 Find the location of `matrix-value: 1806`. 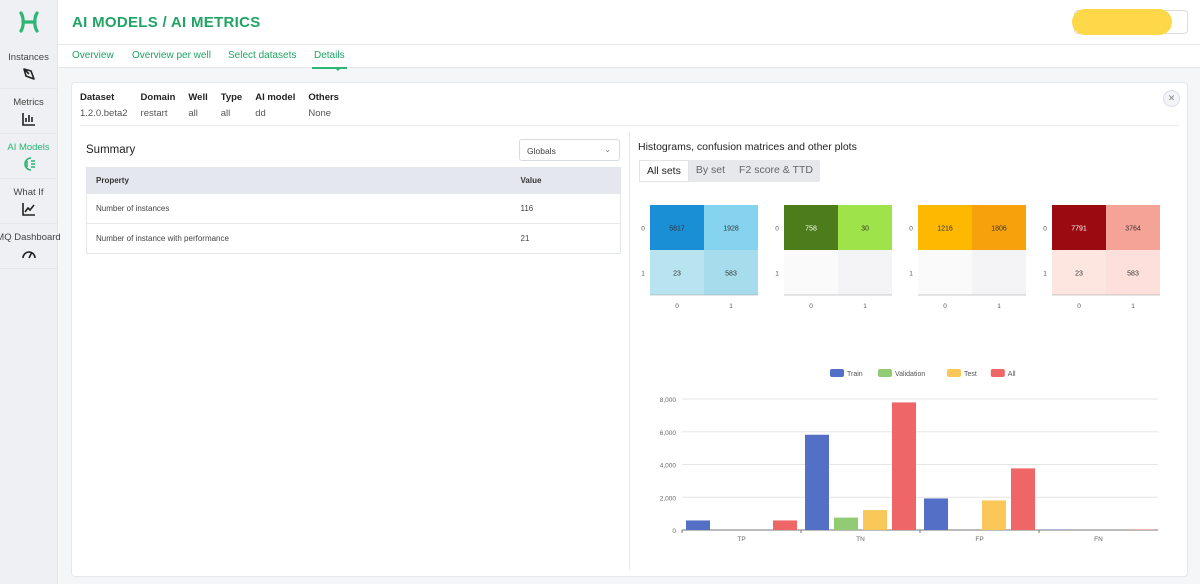

matrix-value: 1806 is located at coordinates (999, 229).